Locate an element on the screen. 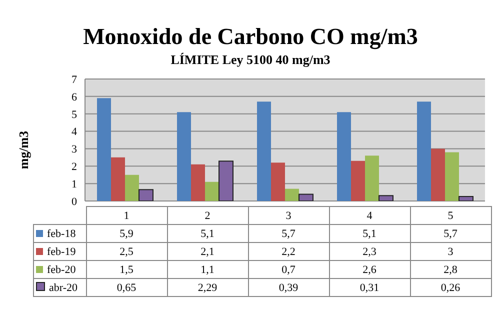 Image resolution: width=501 pixels, height=317 pixels. x-tick-label: 4 is located at coordinates (369, 215).